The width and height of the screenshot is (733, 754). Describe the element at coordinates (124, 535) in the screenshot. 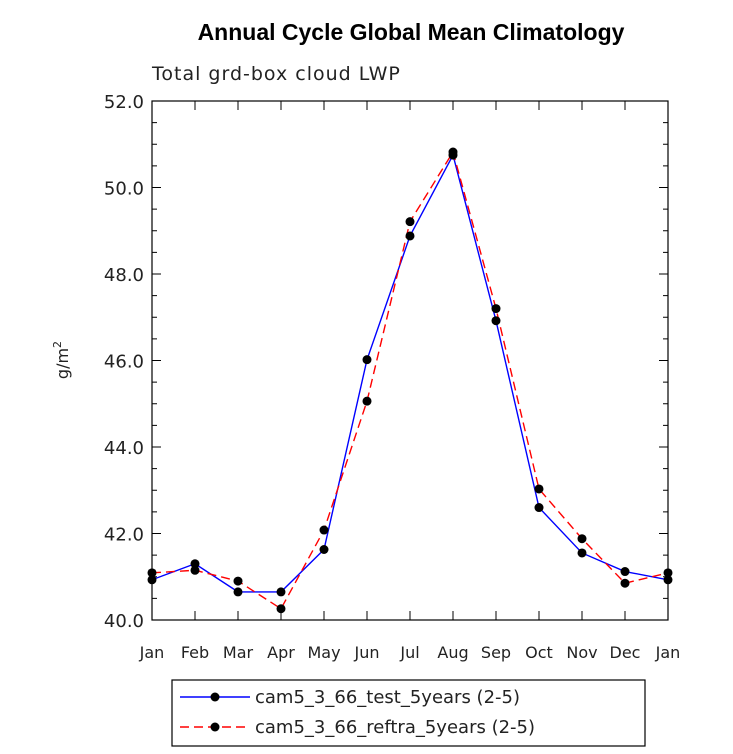

I see `y-tick-label: 42.0` at that location.